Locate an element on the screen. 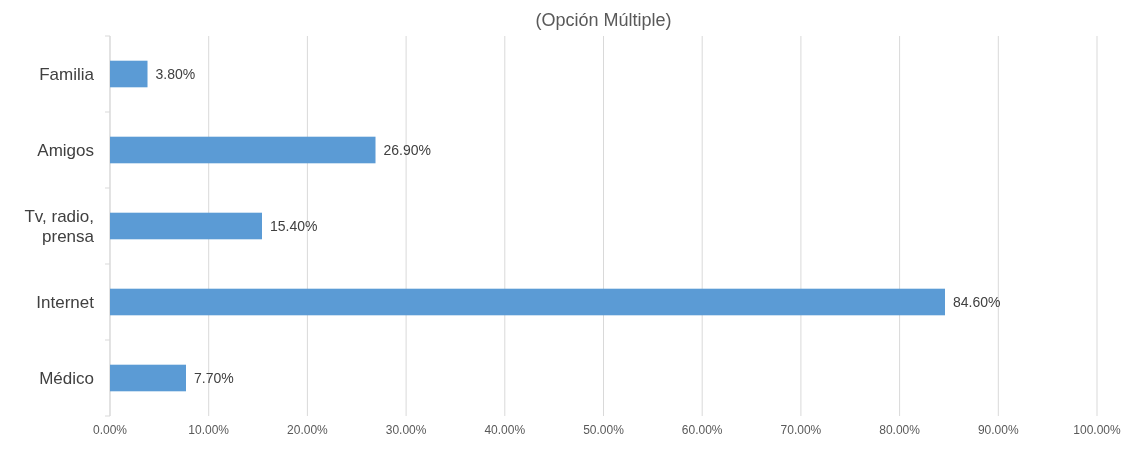 The width and height of the screenshot is (1135, 450). x-tick-label: 0.00% is located at coordinates (110, 430).